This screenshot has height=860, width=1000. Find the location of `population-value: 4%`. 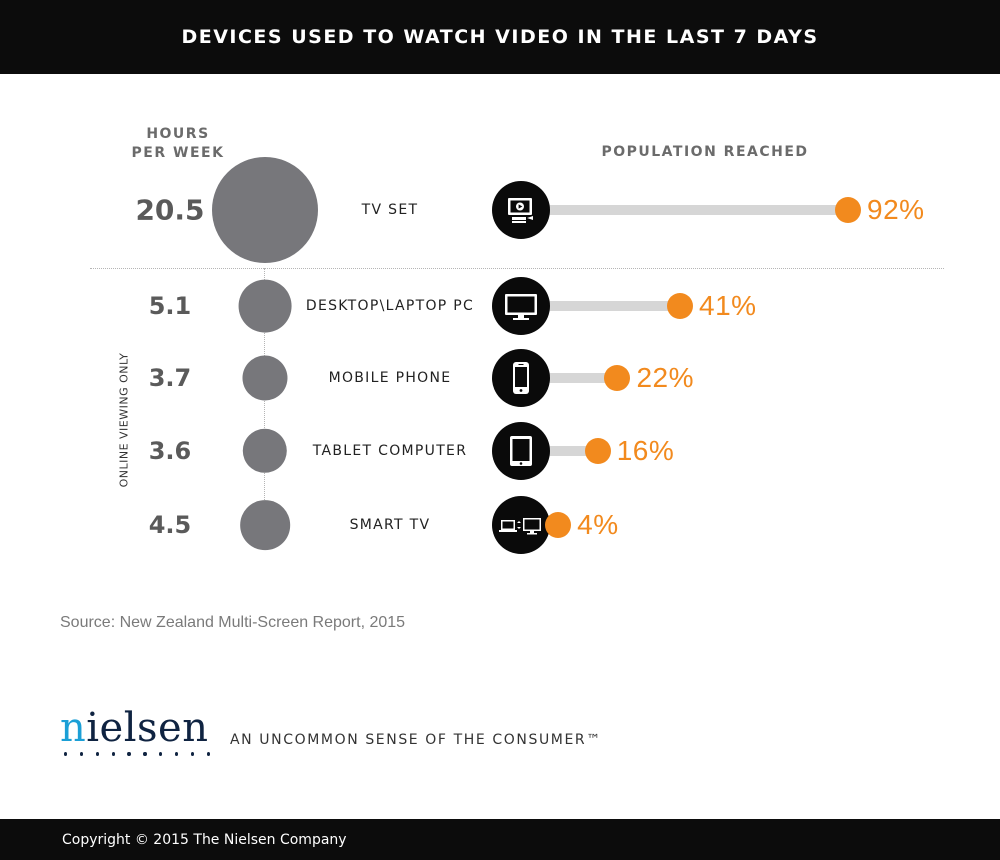

population-value: 4% is located at coordinates (598, 524).